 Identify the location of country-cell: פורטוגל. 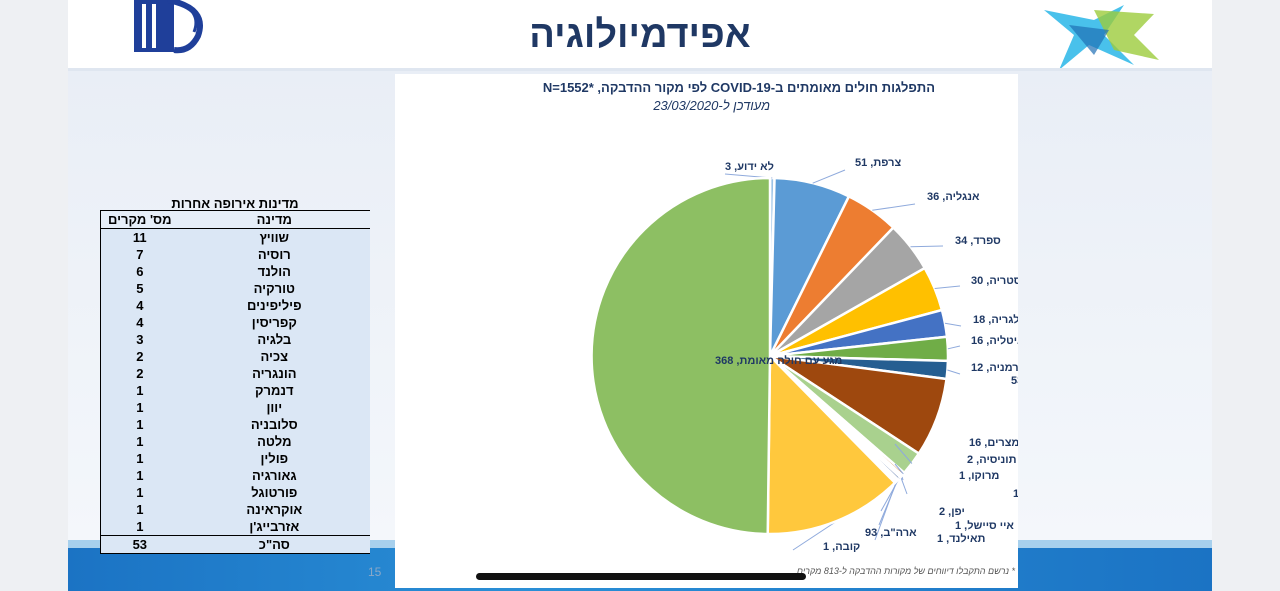
(274, 492).